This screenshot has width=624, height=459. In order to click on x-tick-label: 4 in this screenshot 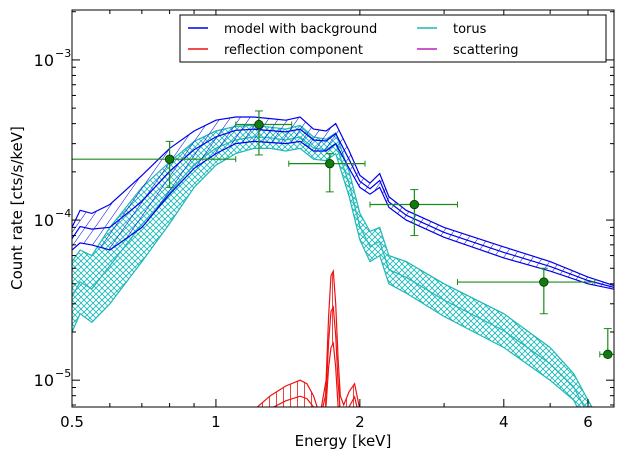, I will do `click(504, 422)`.